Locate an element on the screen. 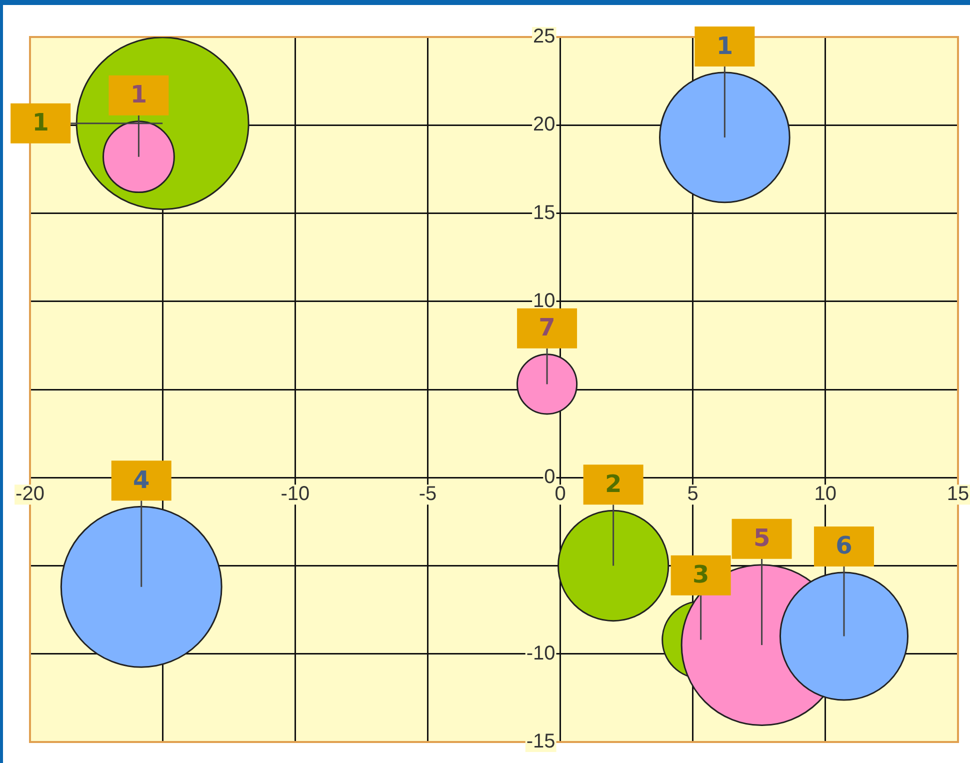 This screenshot has width=970, height=763. y-tick-label: 0 is located at coordinates (550, 477).